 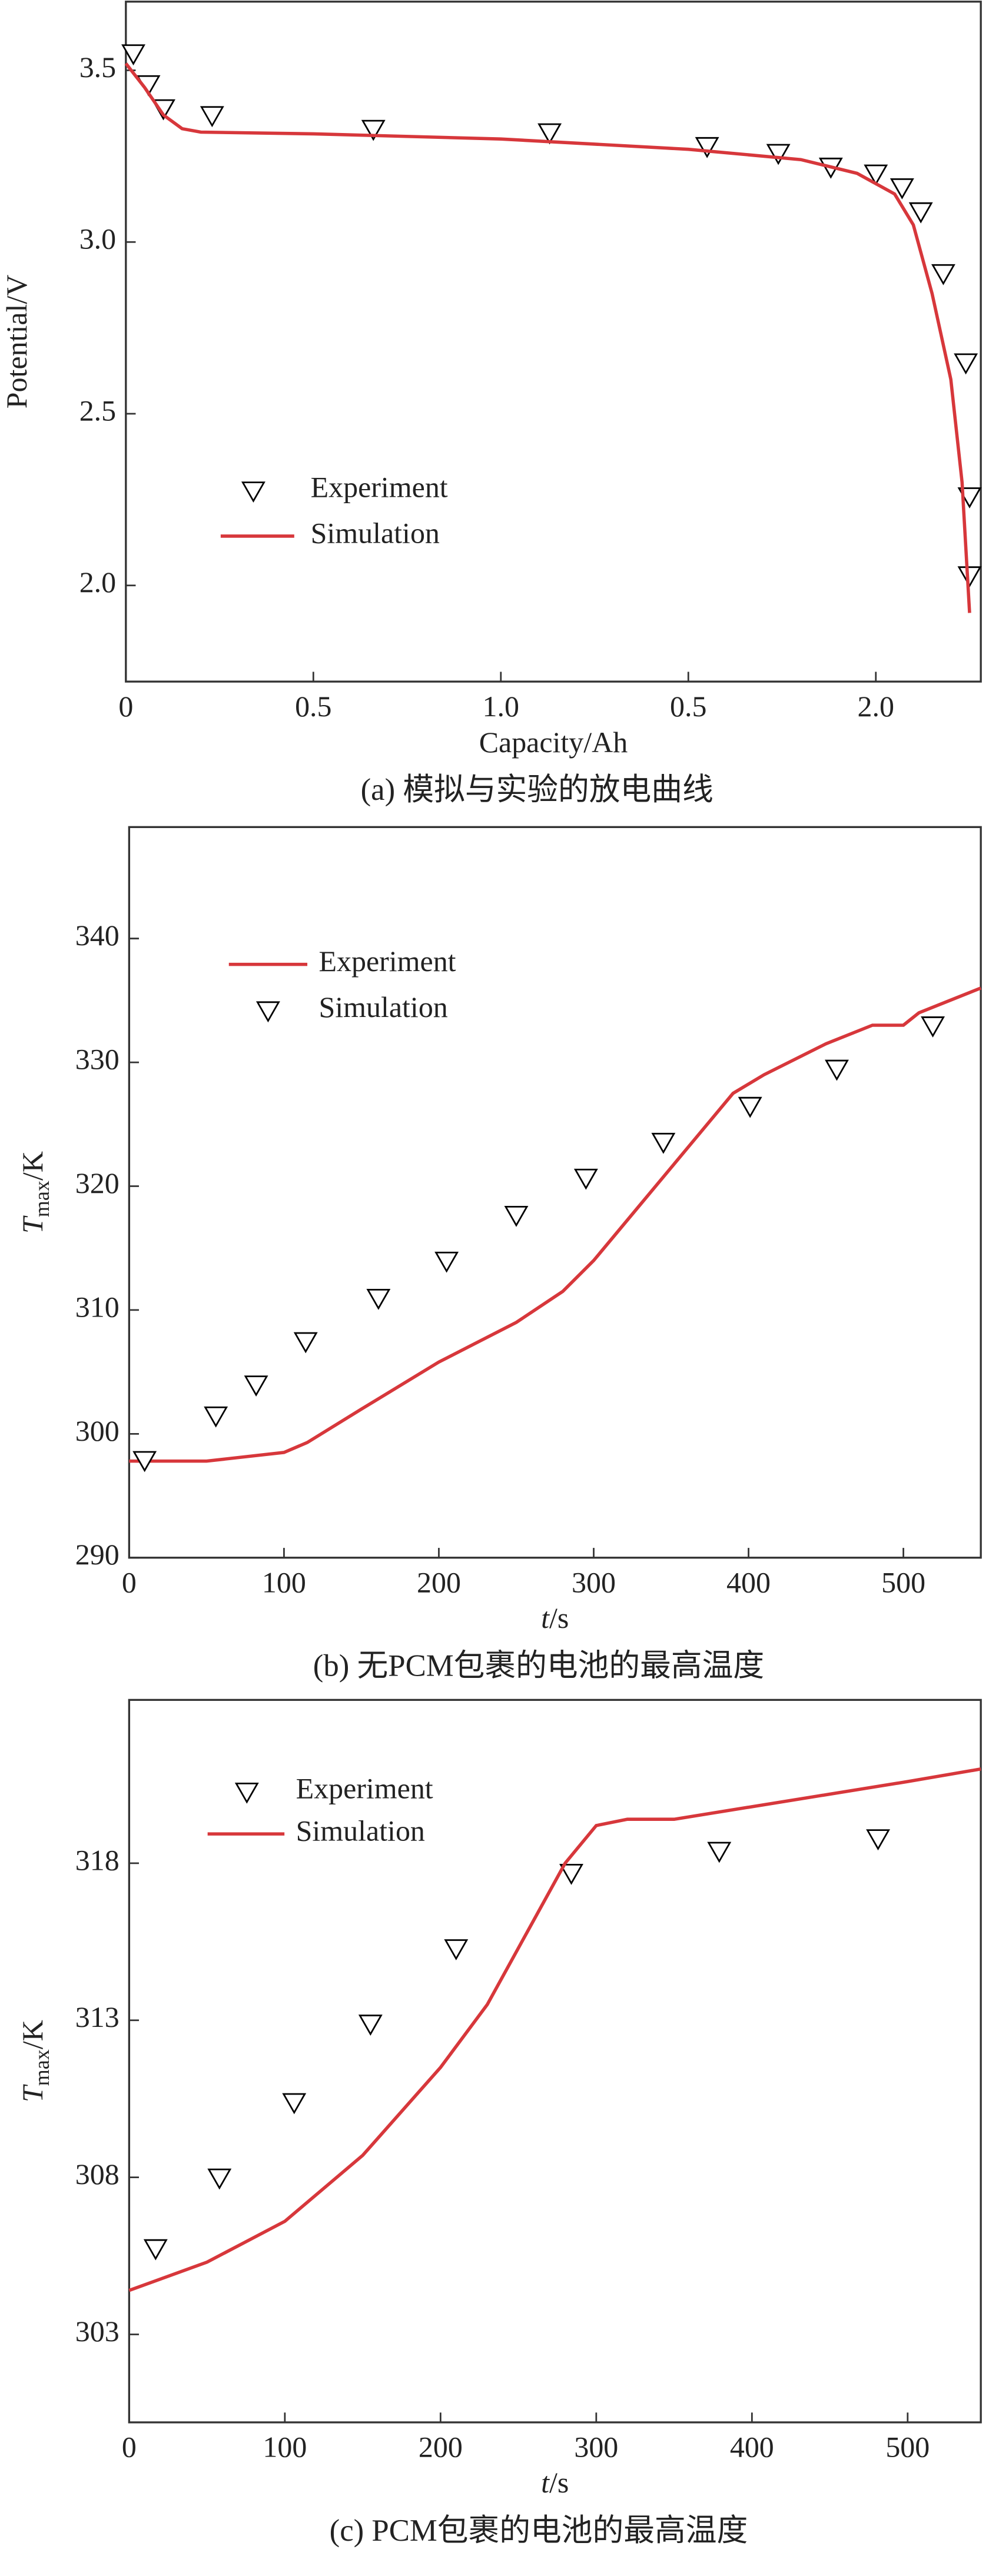 What do you see at coordinates (98, 935) in the screenshot?
I see `y-tick-label: 340` at bounding box center [98, 935].